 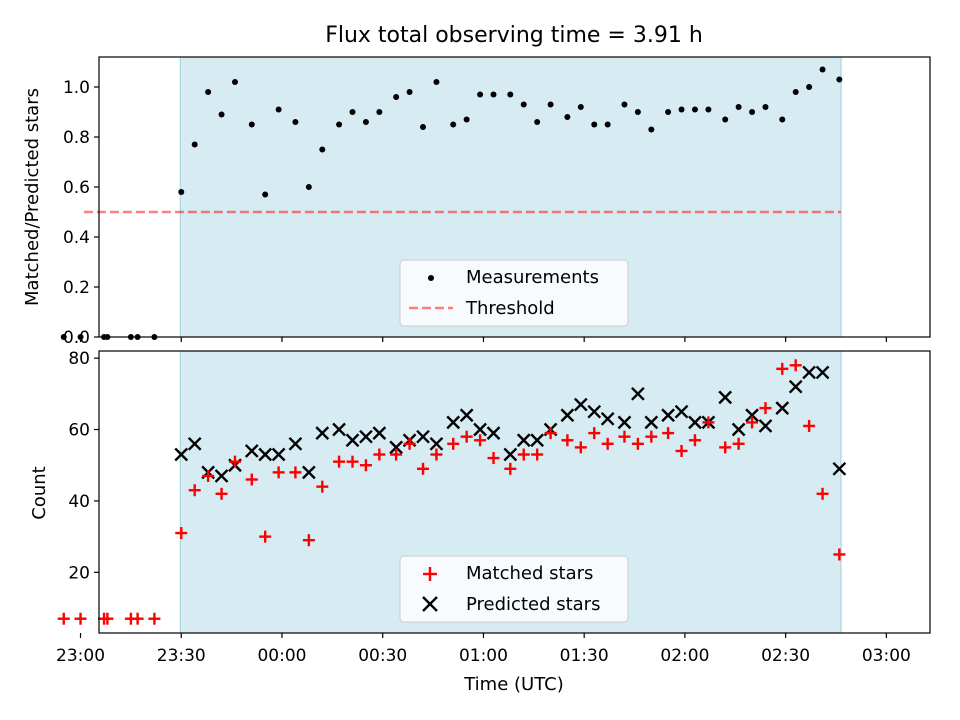 I want to click on xtick-label: 00:30, so click(x=382, y=656).